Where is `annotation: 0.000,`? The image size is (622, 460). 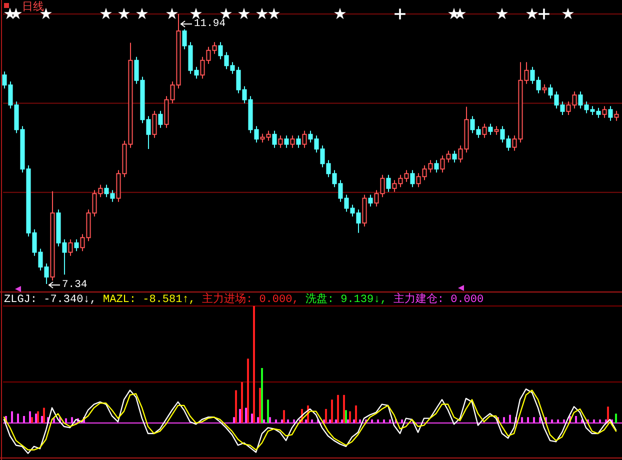 annotation: 0.000, is located at coordinates (279, 300).